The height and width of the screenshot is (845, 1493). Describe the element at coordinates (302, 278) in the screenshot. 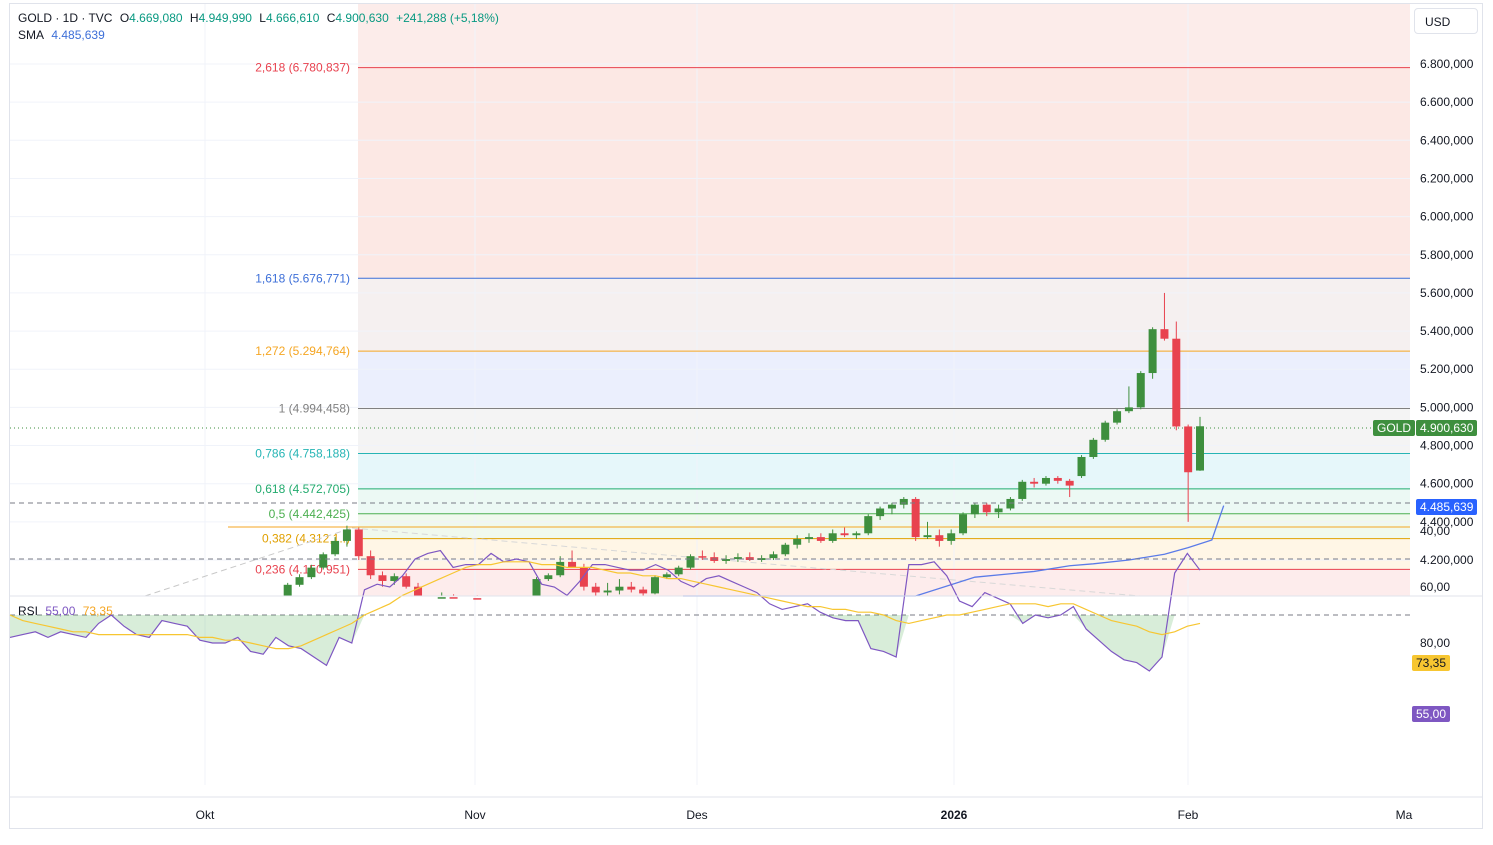

I see `fib-label: 1,618 (5.676,771)` at that location.